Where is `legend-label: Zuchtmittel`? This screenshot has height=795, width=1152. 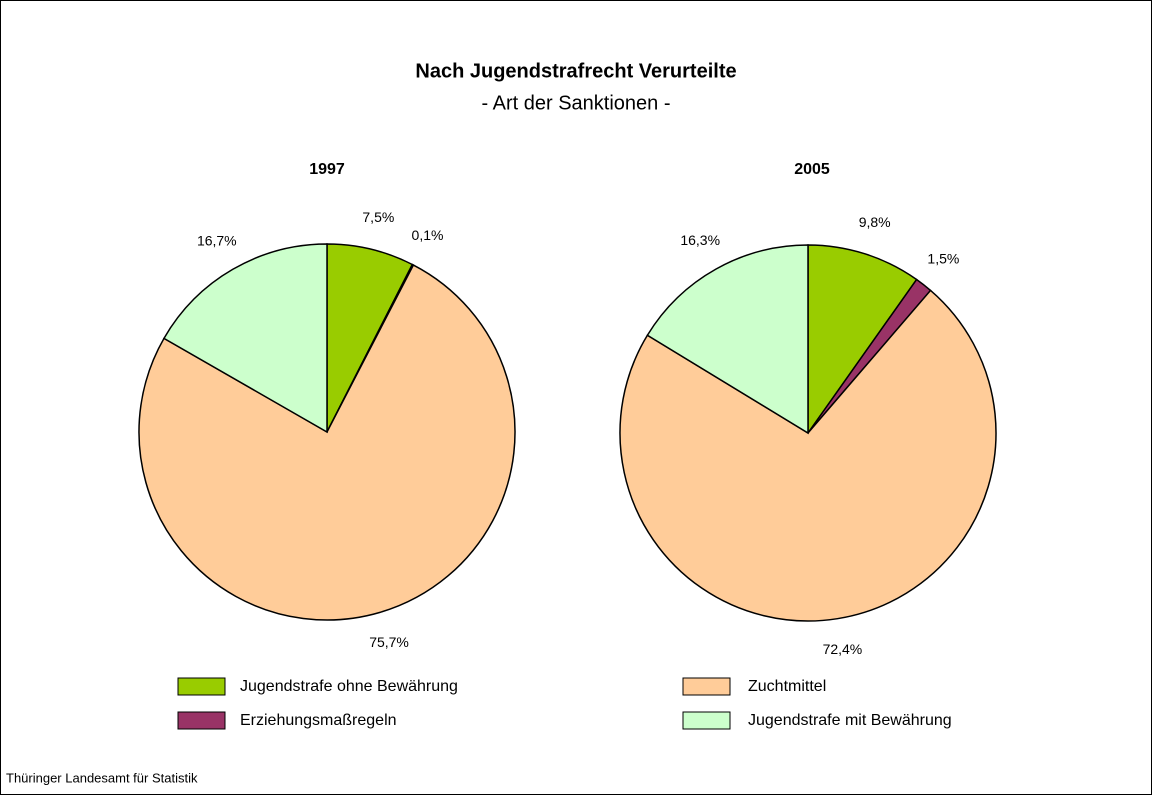 legend-label: Zuchtmittel is located at coordinates (787, 686).